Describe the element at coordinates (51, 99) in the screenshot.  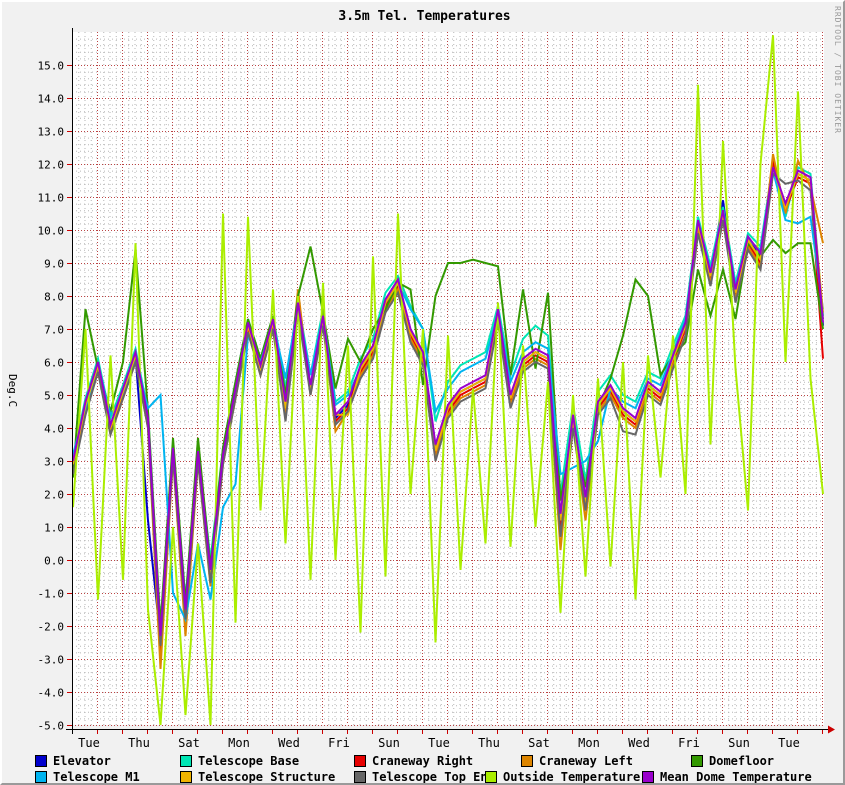
I see `svg-text: 14.0` at that location.